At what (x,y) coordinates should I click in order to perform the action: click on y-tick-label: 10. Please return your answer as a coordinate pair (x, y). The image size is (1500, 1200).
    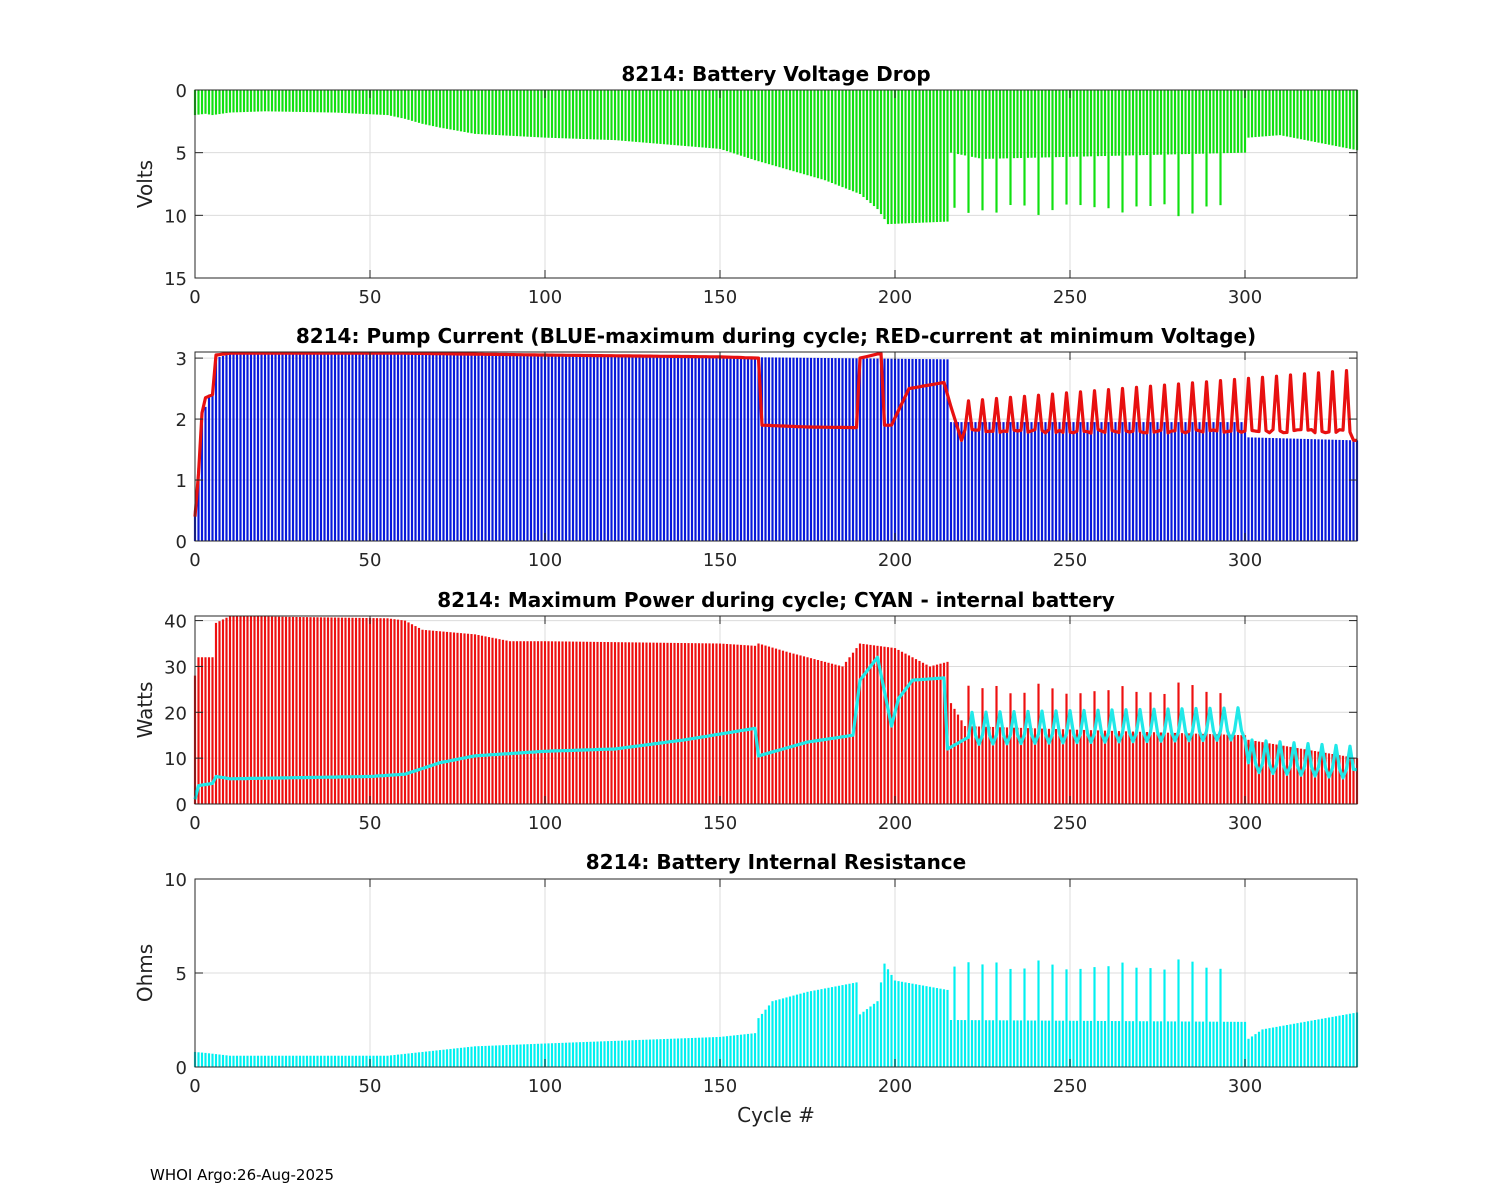
    Looking at the image, I should click on (175, 880).